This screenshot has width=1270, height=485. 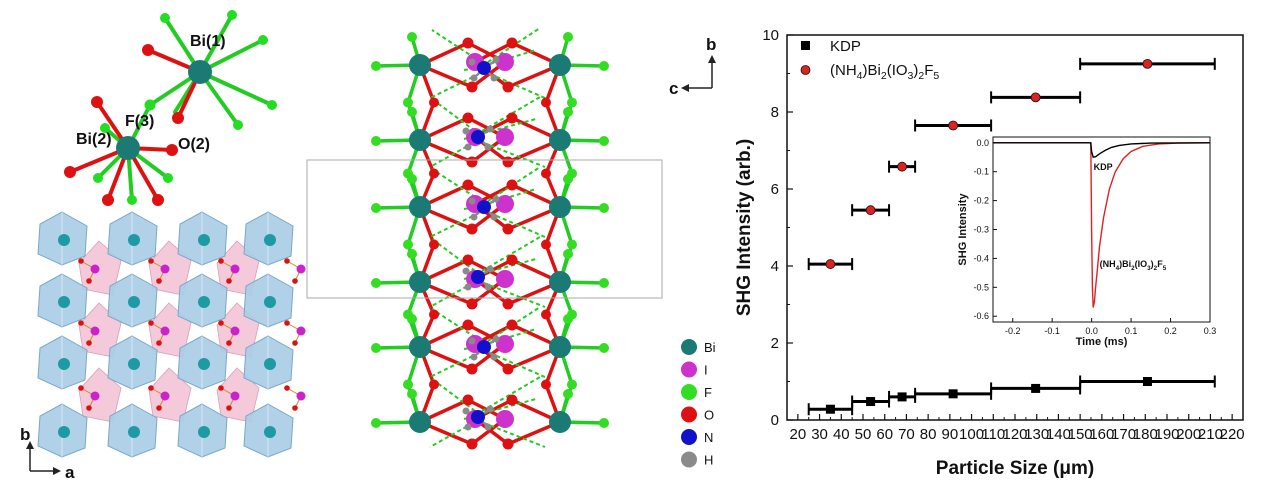 I want to click on inset-x-axis-label: Time (ms), so click(x=1102, y=342).